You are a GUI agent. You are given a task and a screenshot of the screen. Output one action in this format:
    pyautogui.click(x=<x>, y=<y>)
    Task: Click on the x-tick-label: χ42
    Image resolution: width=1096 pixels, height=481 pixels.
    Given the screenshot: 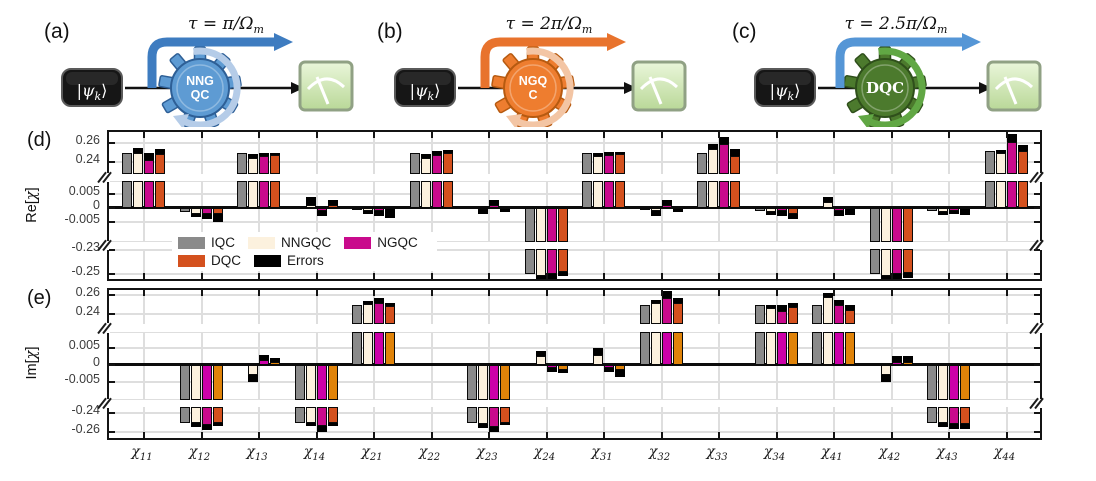 What is the action you would take?
    pyautogui.click(x=889, y=453)
    